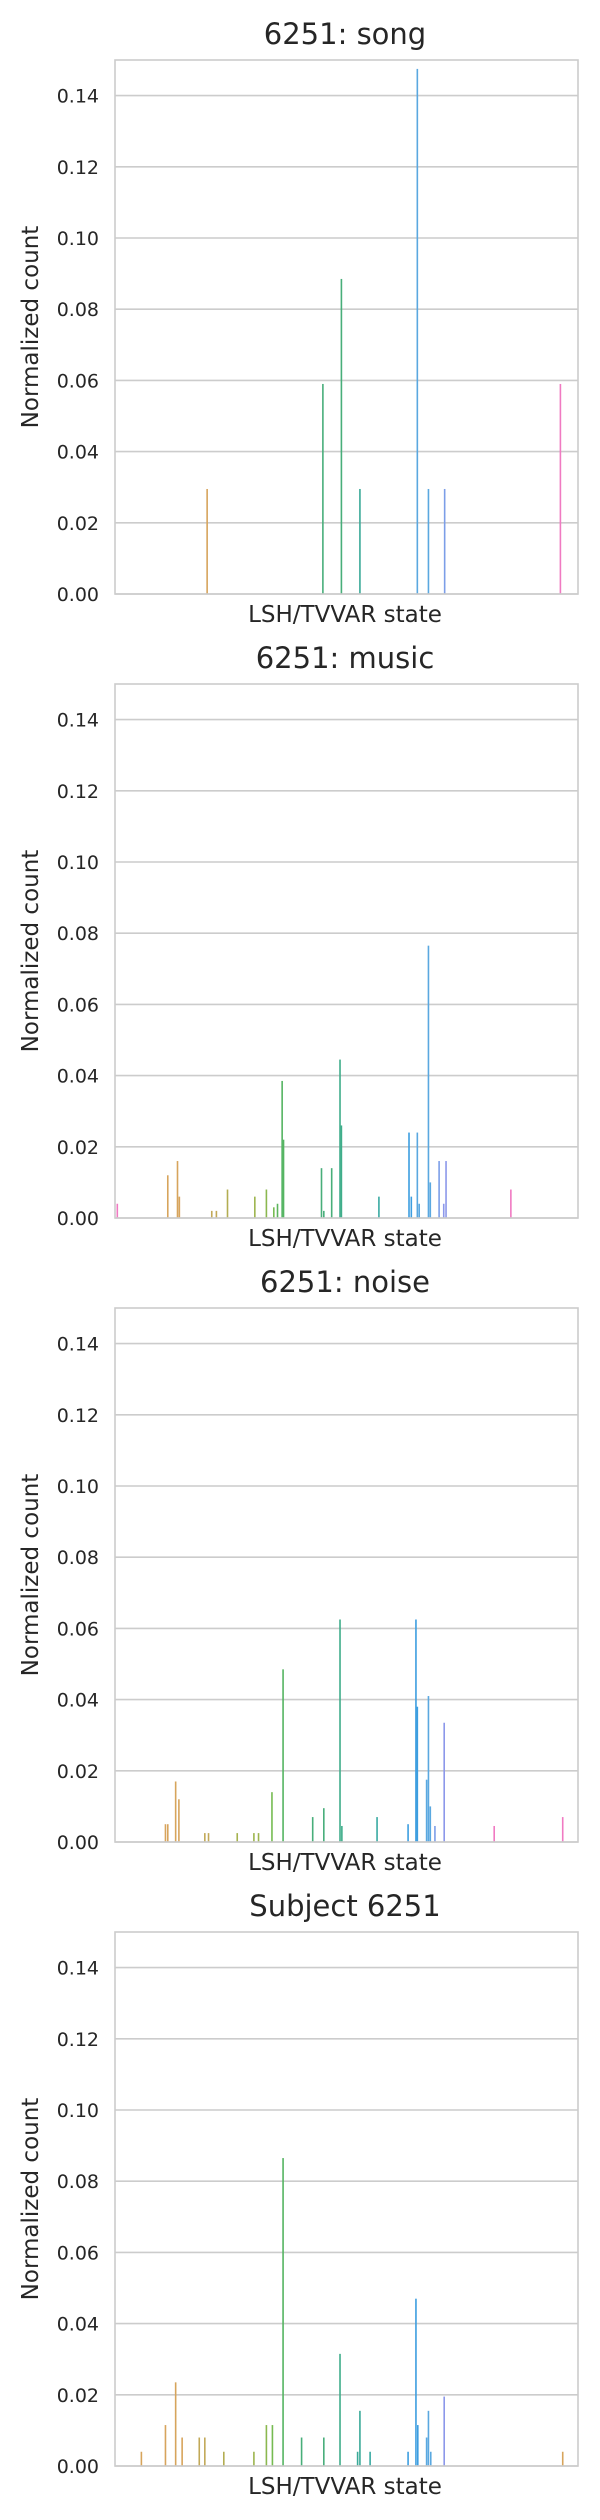 The image size is (600, 2520). I want to click on y-tick-label: 0.06, so click(78, 381).